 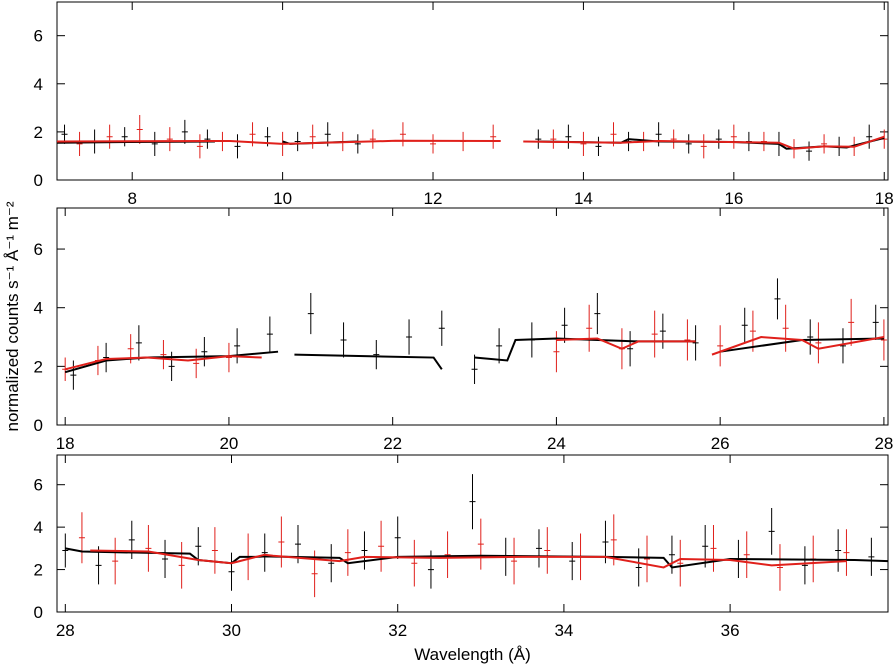 I want to click on x-tick-label: 16, so click(x=733, y=198).